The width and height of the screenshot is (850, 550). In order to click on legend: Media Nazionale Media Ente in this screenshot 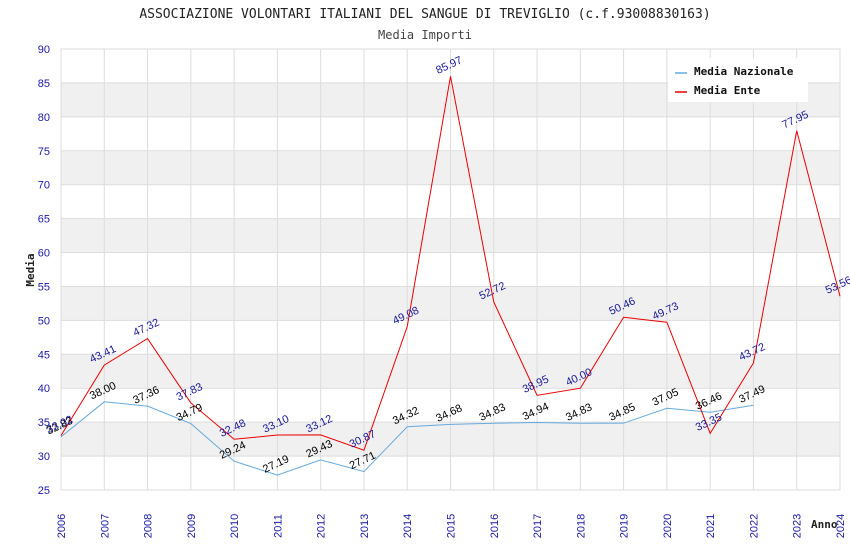, I will do `click(738, 80)`.